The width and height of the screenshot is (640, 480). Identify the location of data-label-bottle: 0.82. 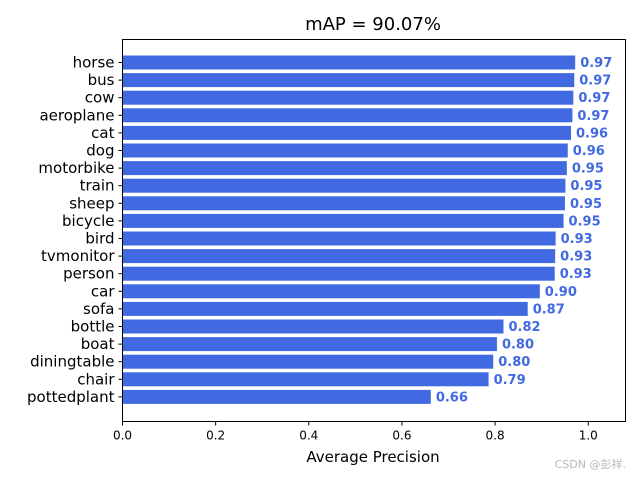
(524, 327).